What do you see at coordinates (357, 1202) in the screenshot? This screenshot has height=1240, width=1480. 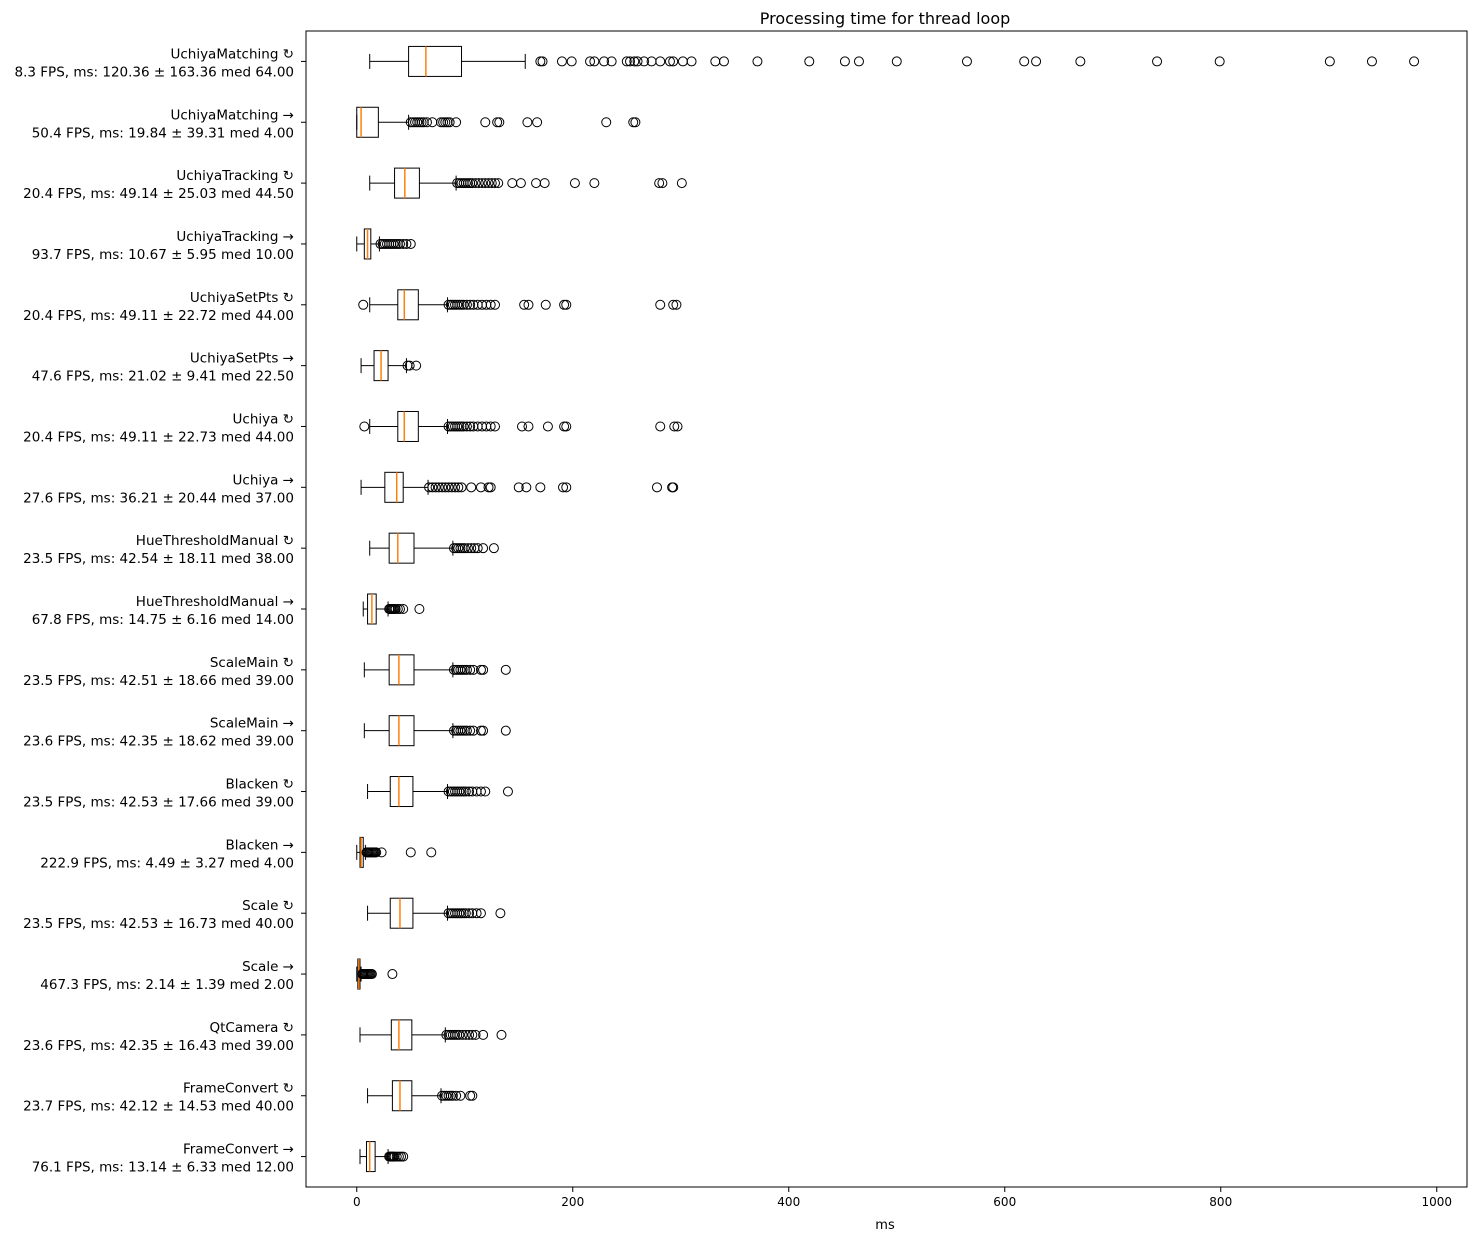 I see `x-tick-label: 0` at bounding box center [357, 1202].